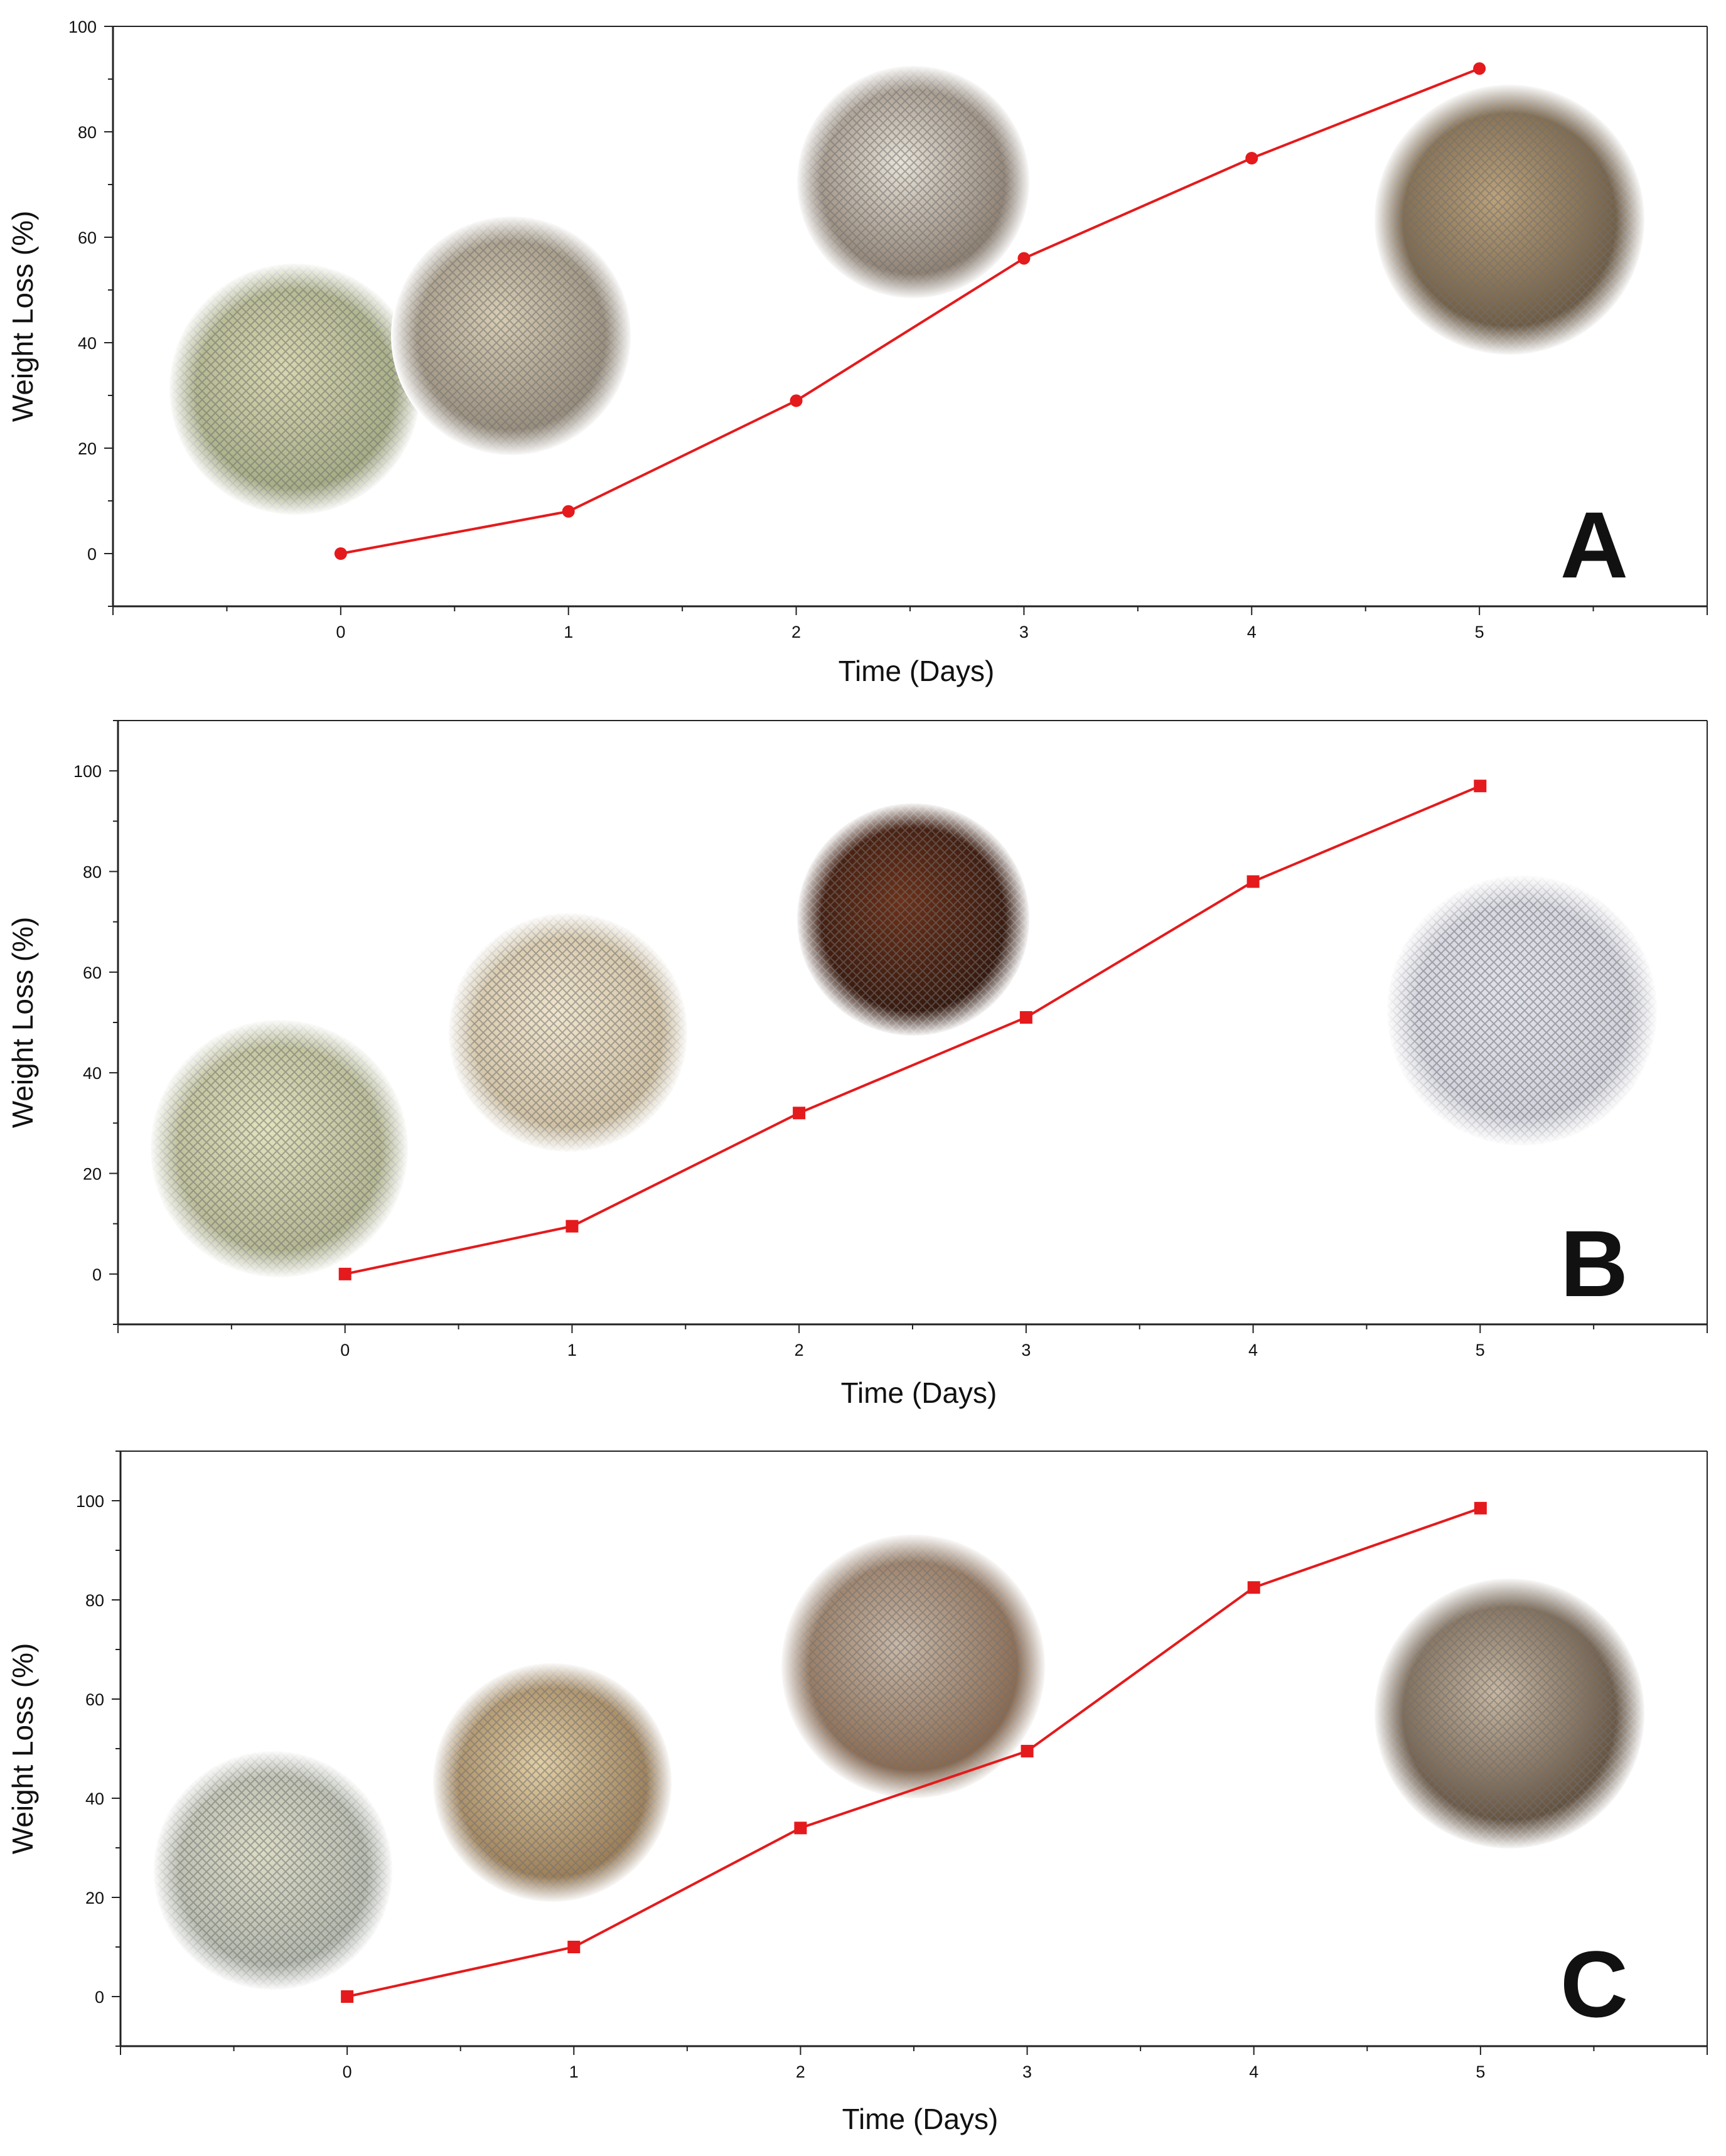 This screenshot has width=1726, height=2156. Describe the element at coordinates (1594, 1263) in the screenshot. I see `panel-letter: B` at that location.